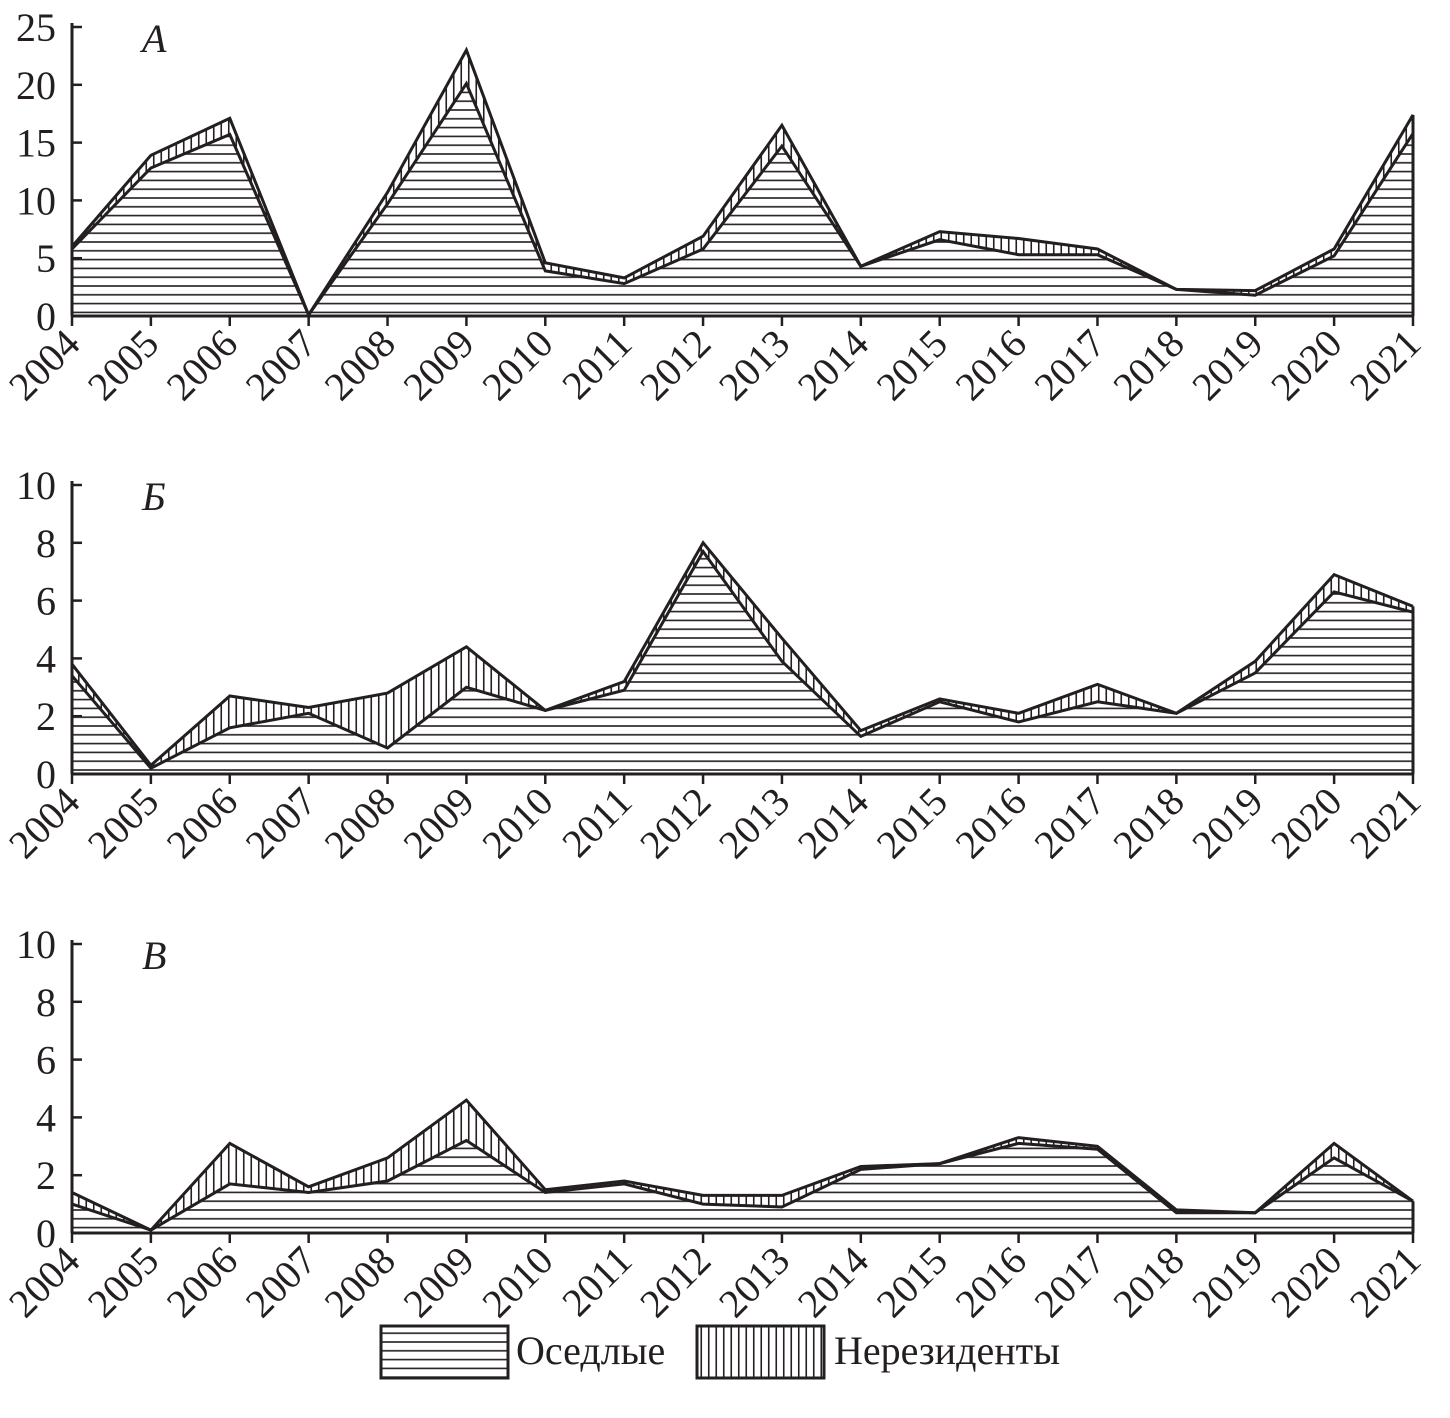 This screenshot has width=1450, height=1418. Describe the element at coordinates (154, 955) in the screenshot. I see `panel-label-v: В` at that location.